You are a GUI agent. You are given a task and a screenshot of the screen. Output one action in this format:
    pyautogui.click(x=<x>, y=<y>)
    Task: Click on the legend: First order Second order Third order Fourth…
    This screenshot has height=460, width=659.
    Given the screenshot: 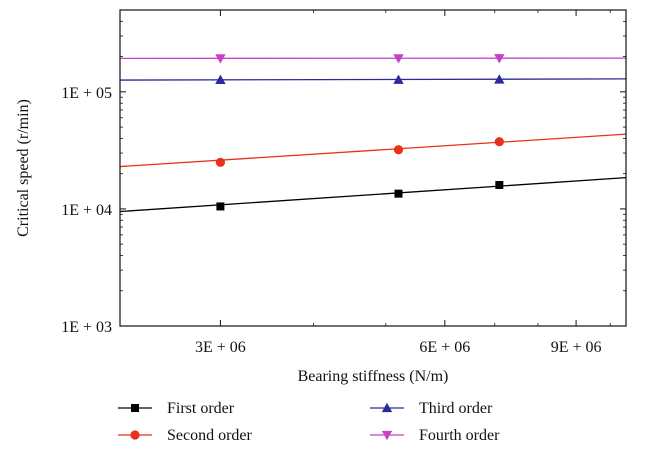 What is the action you would take?
    pyautogui.click(x=309, y=422)
    